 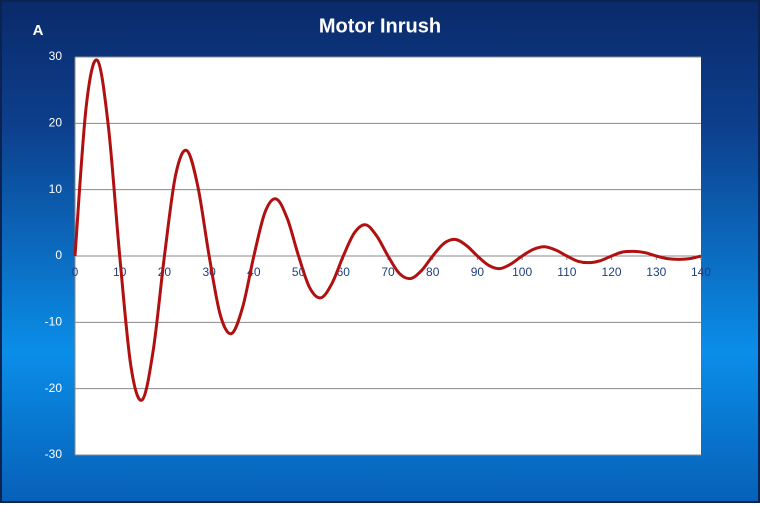 I want to click on x-tick-label: 120, so click(x=612, y=272).